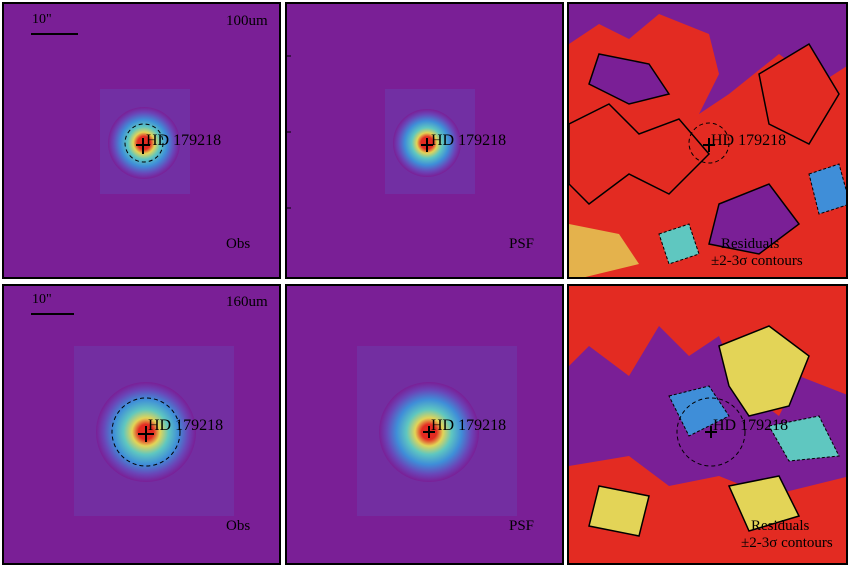  I want to click on band-label: 100um, so click(247, 21).